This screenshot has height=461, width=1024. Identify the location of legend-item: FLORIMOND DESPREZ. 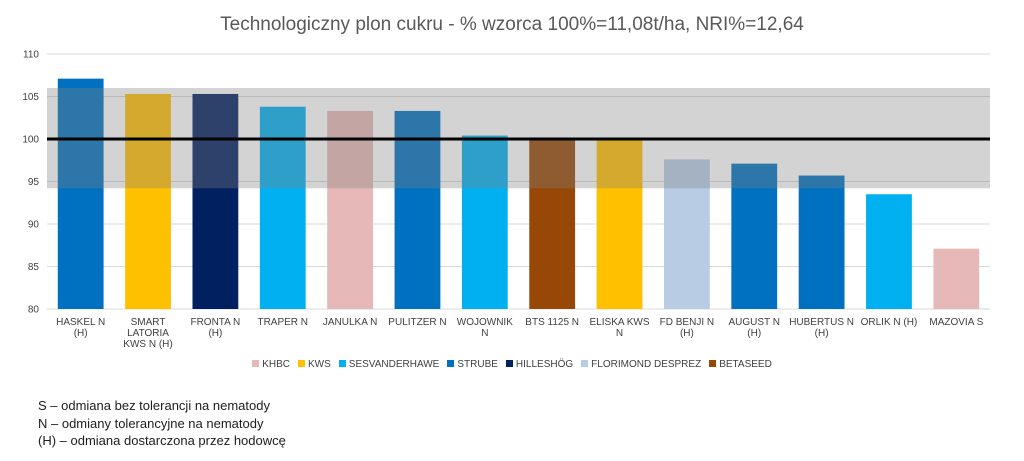
(641, 364).